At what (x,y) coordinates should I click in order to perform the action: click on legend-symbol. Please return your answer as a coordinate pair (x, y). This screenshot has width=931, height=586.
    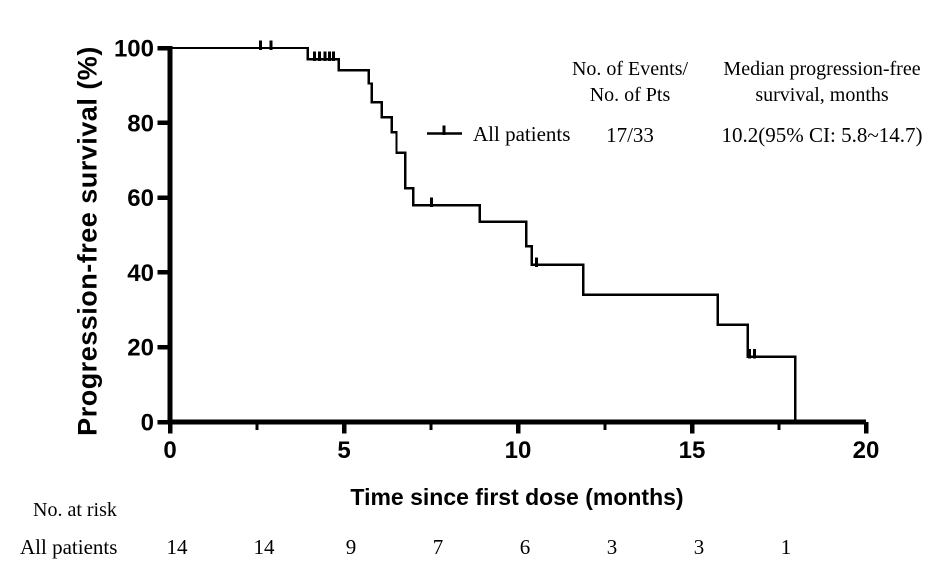
    Looking at the image, I should click on (444, 130).